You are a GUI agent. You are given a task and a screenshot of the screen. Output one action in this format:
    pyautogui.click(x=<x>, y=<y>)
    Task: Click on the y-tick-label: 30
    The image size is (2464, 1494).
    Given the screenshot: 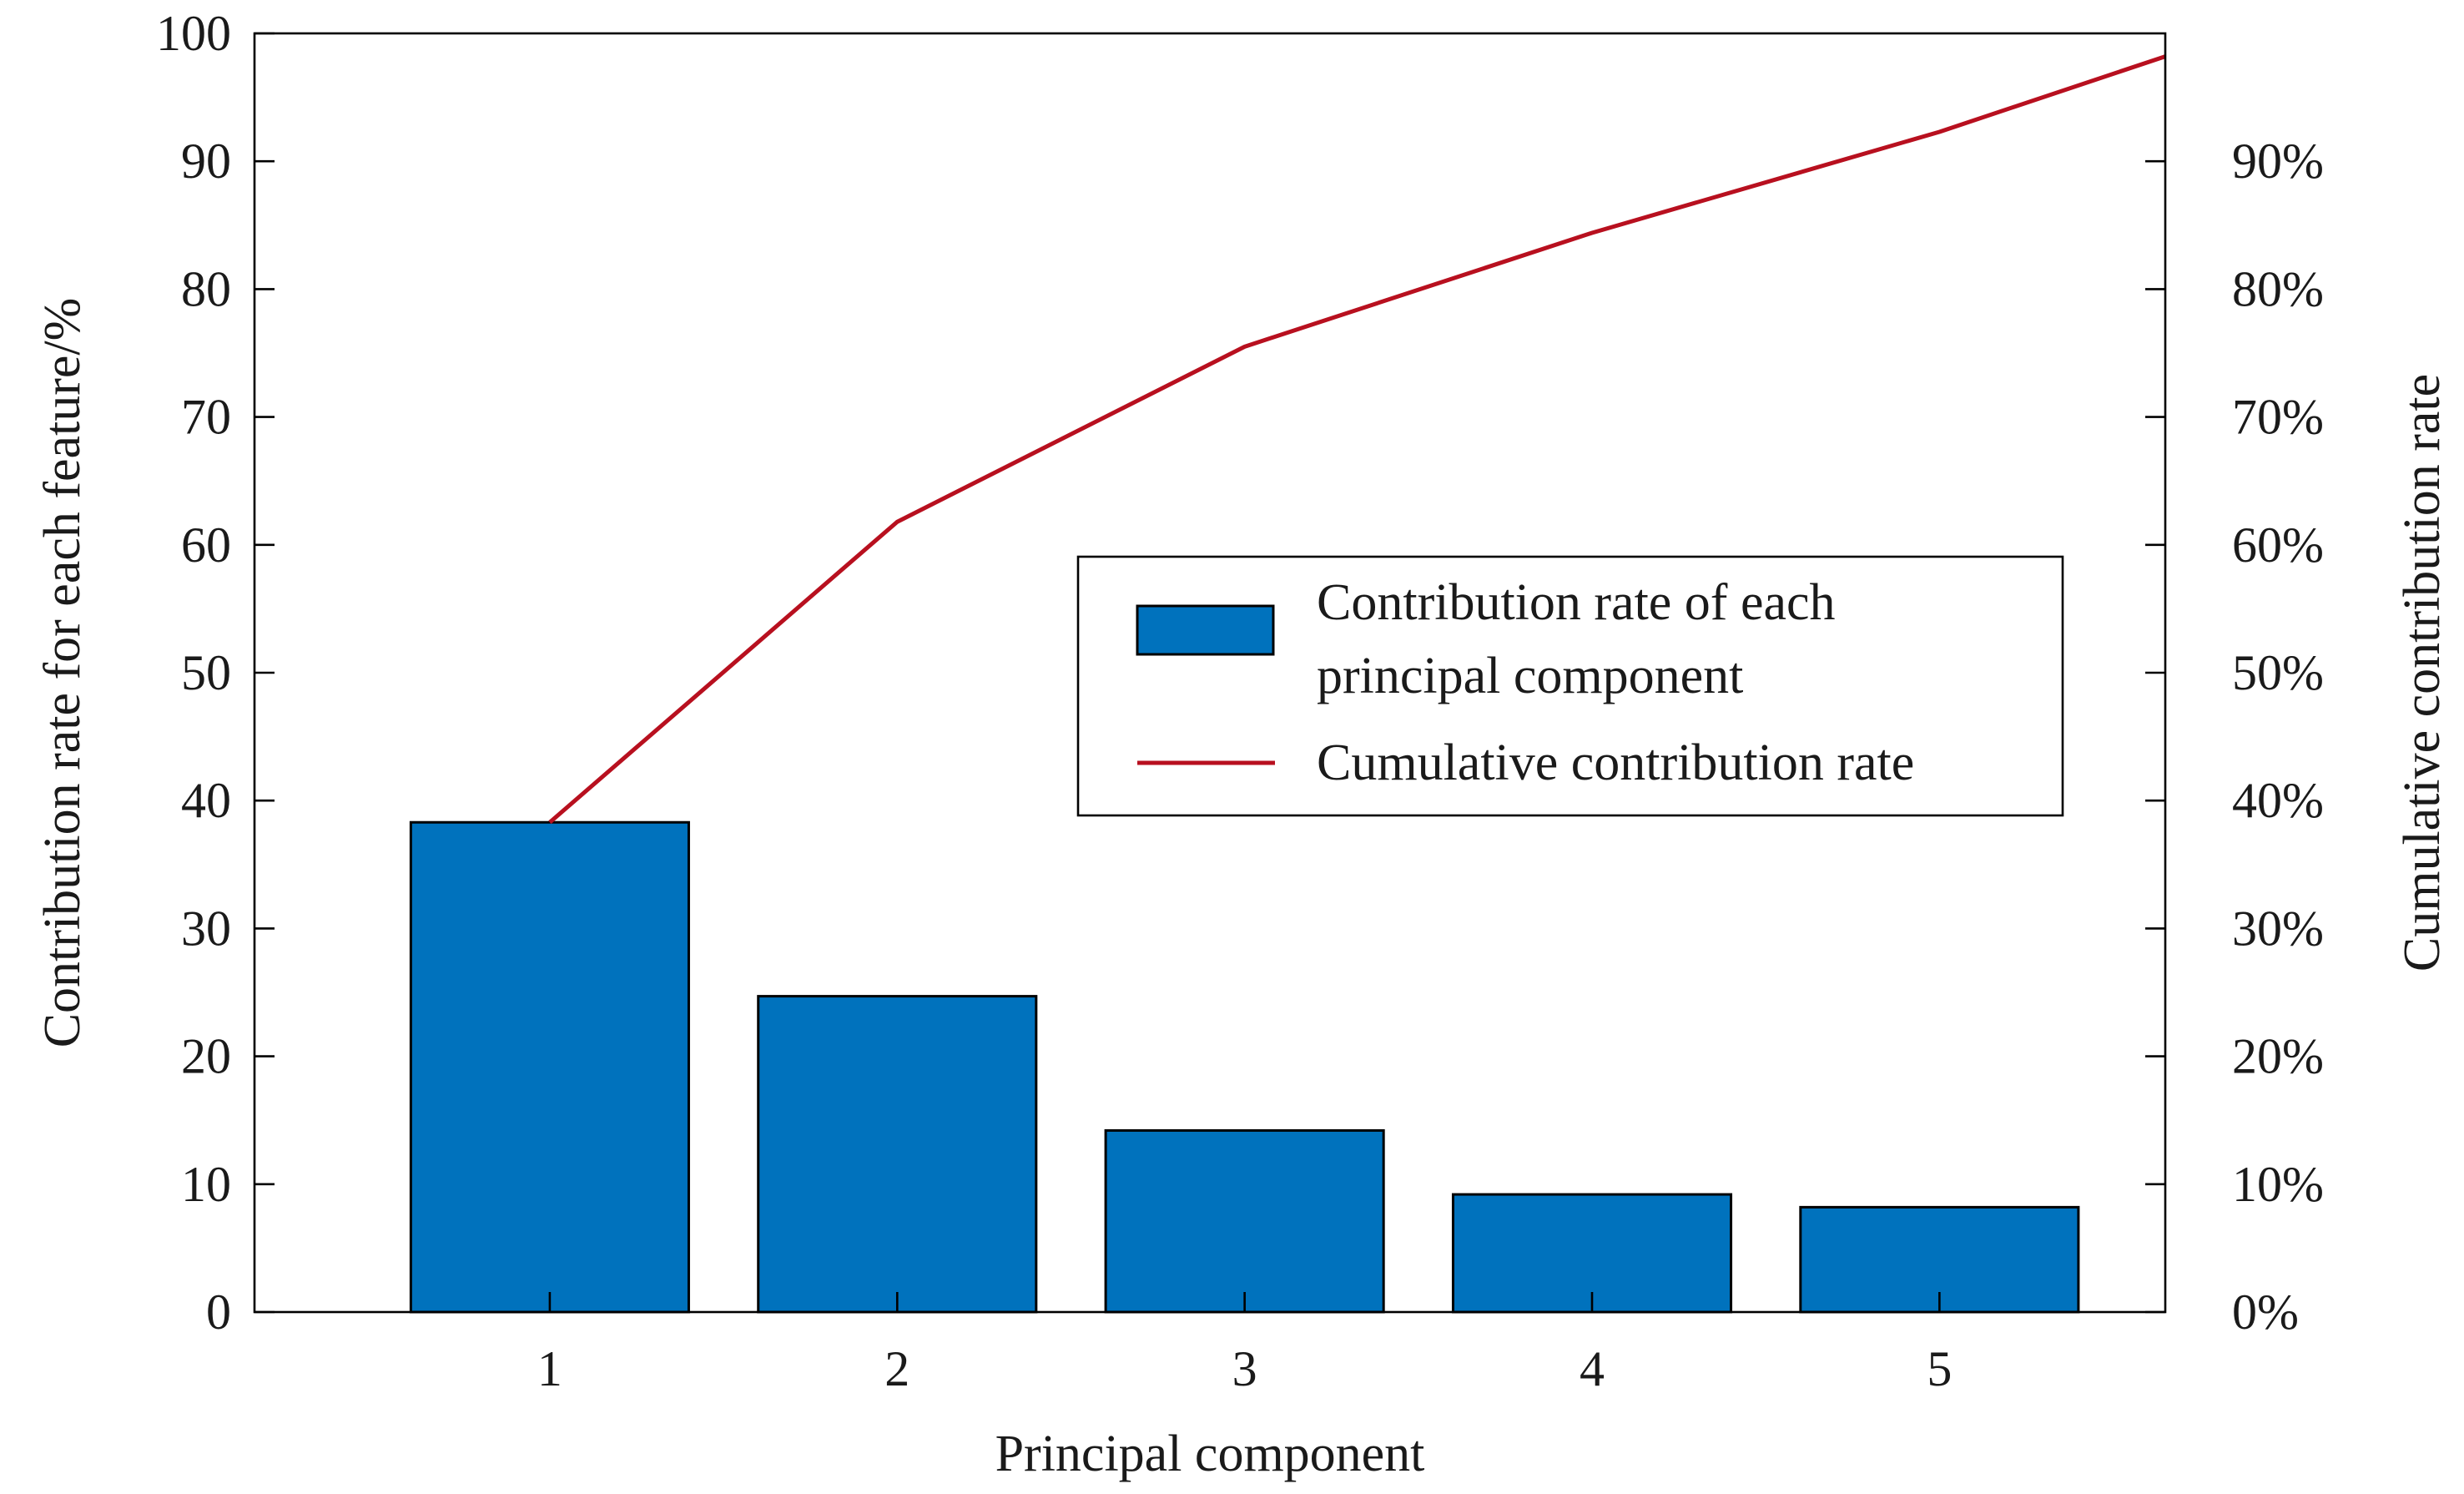 What is the action you would take?
    pyautogui.click(x=206, y=928)
    